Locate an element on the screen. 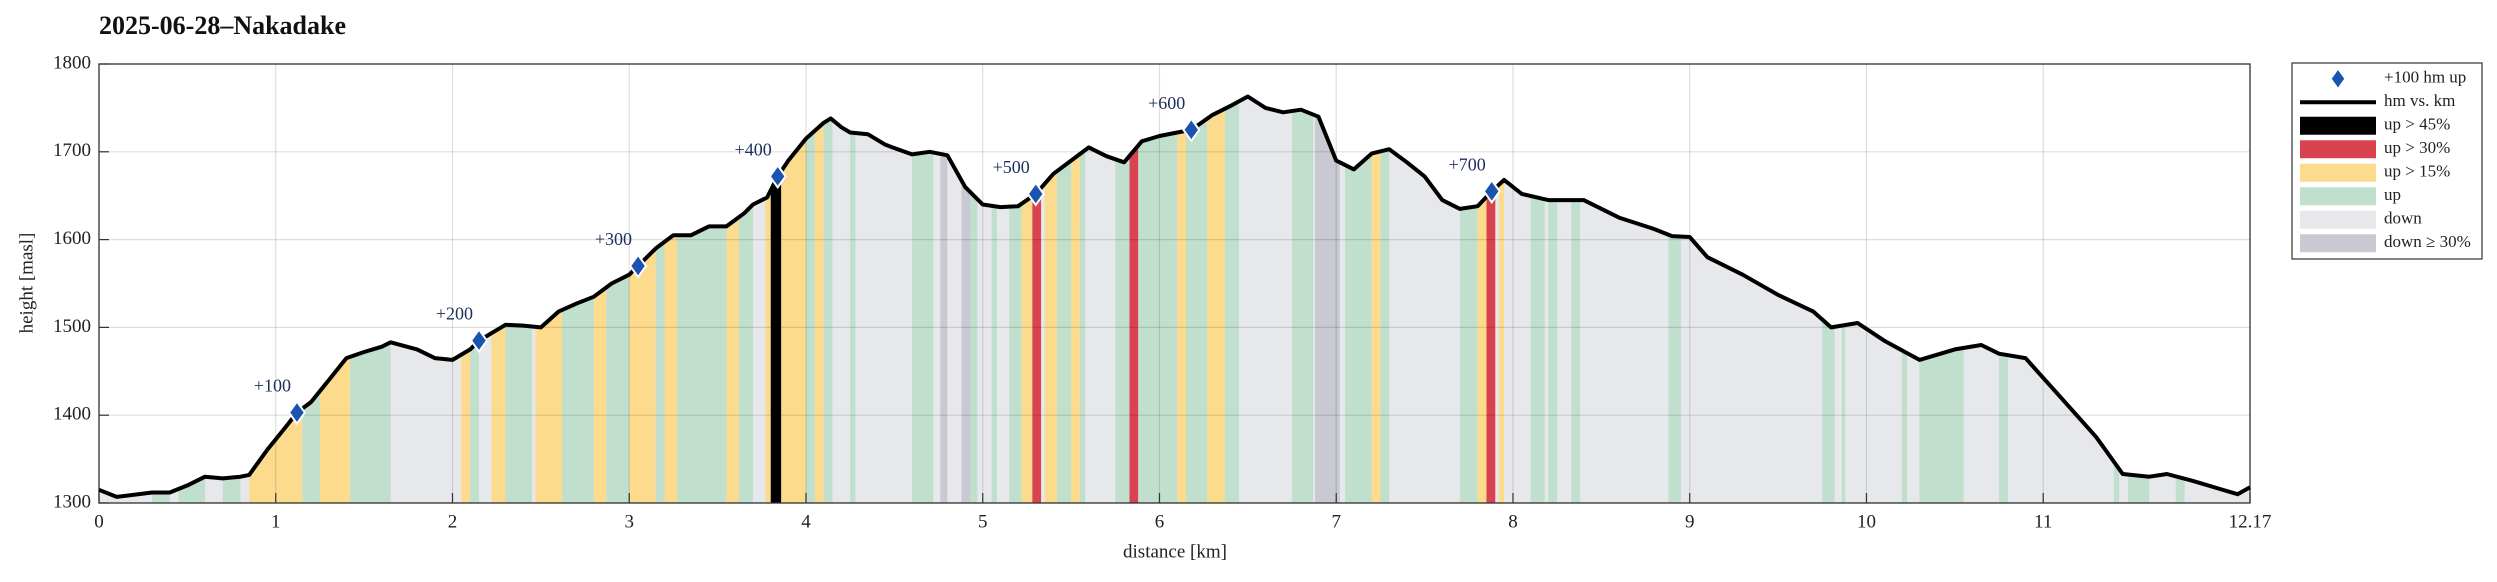  y-tick-label: 1300 is located at coordinates (72, 501).